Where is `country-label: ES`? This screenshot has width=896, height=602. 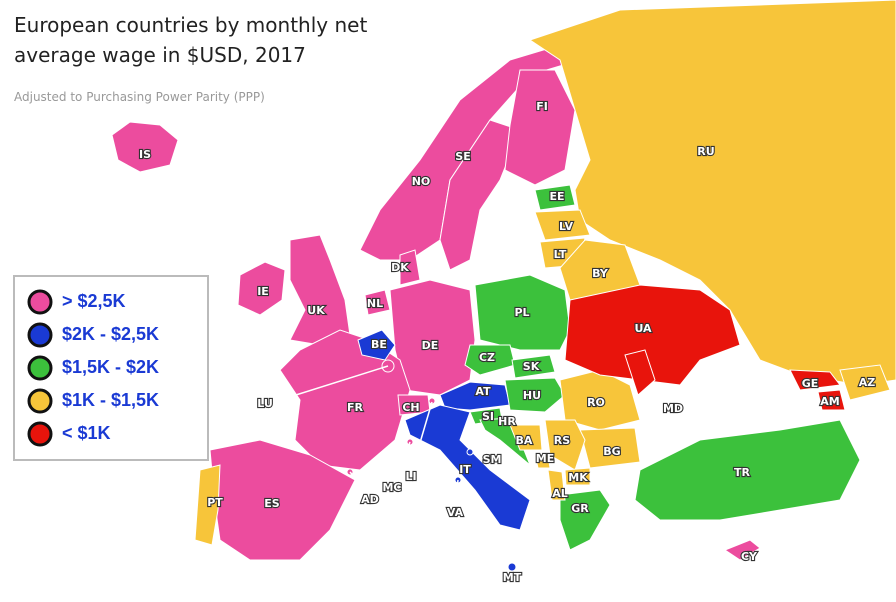
country-label: ES is located at coordinates (272, 503).